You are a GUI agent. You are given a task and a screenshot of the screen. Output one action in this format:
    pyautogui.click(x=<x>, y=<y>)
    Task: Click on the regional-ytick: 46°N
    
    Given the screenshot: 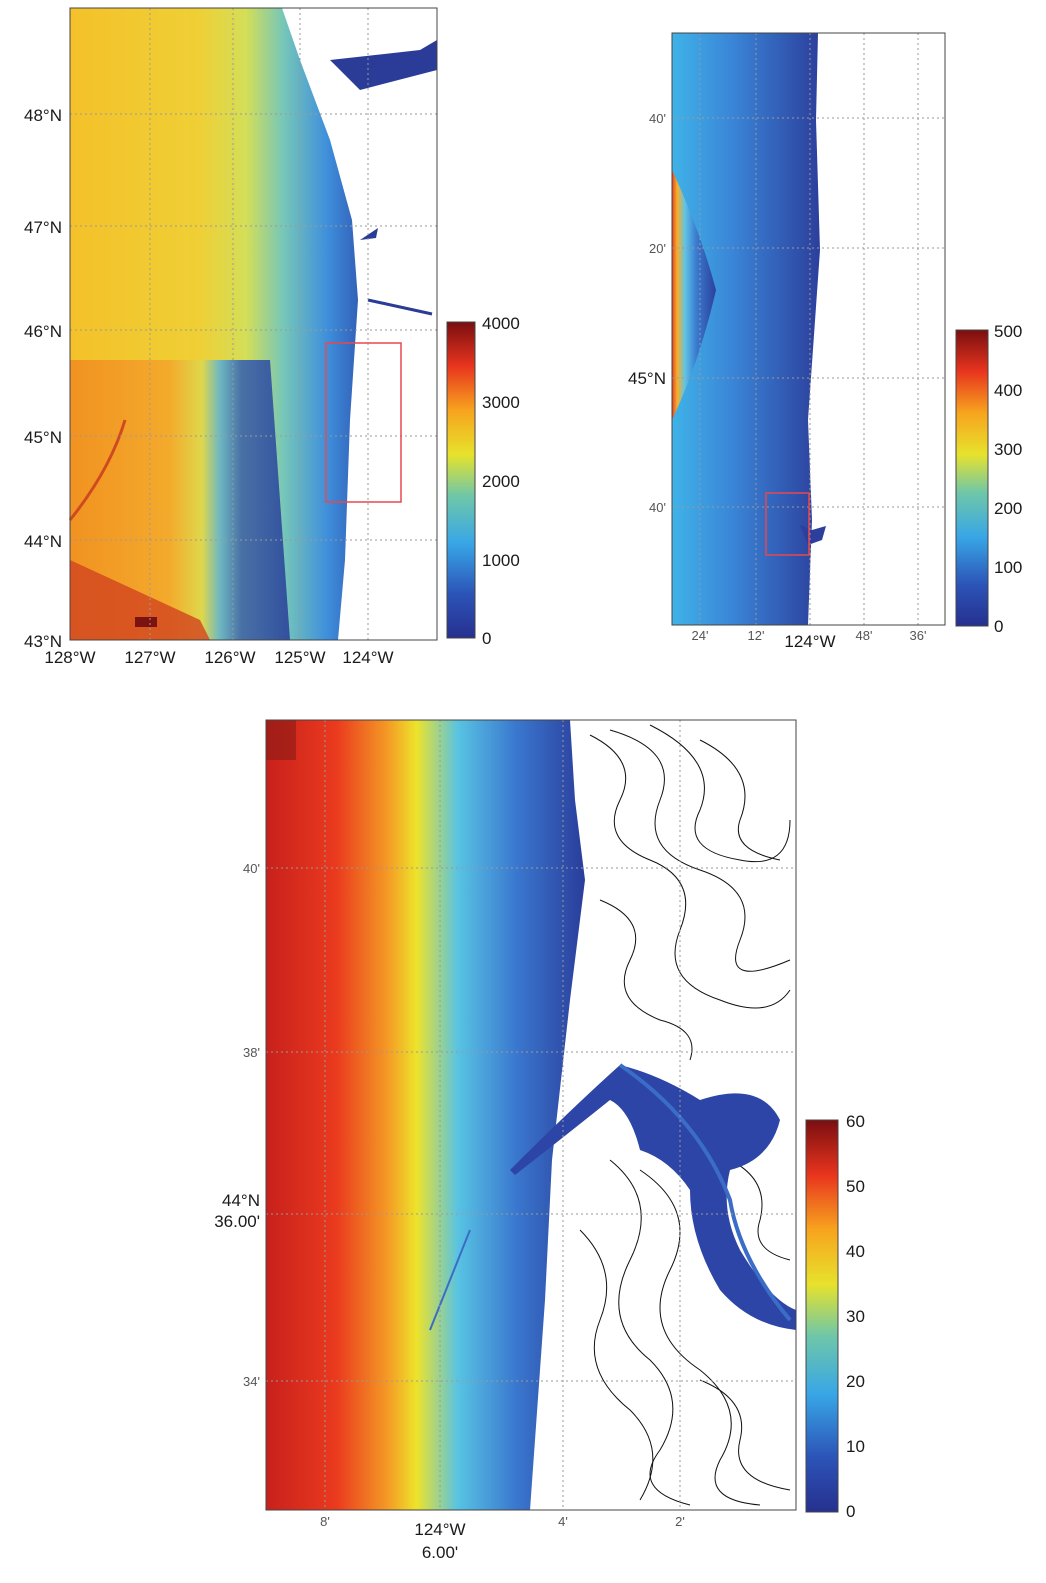 What is the action you would take?
    pyautogui.click(x=43, y=331)
    